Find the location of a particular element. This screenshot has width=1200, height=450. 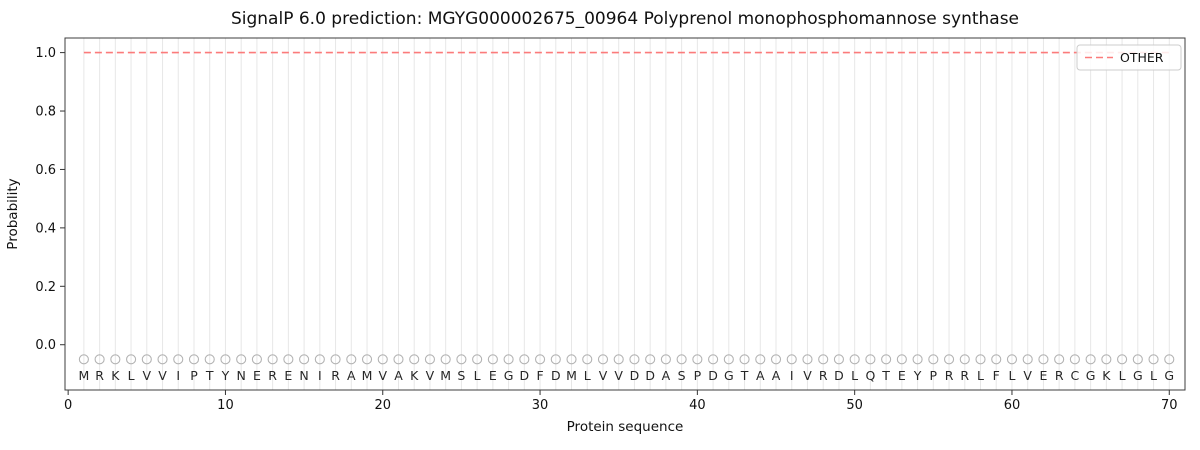

x-axis-label: Protein sequence is located at coordinates (625, 427).